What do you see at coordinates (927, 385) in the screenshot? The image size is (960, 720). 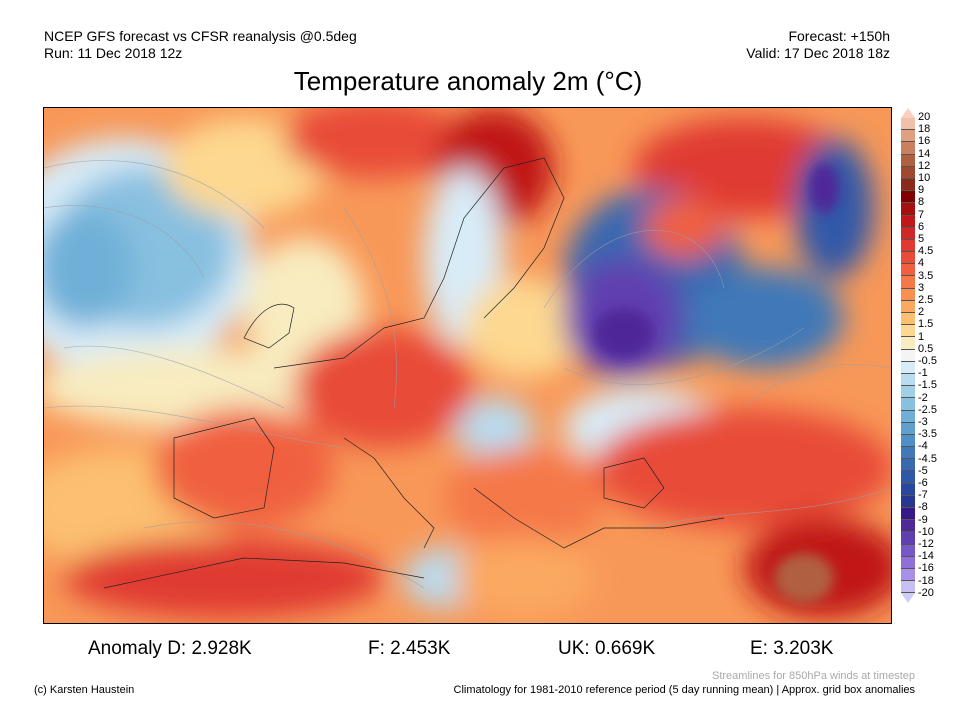 I see `colorbar-label: -1.5` at bounding box center [927, 385].